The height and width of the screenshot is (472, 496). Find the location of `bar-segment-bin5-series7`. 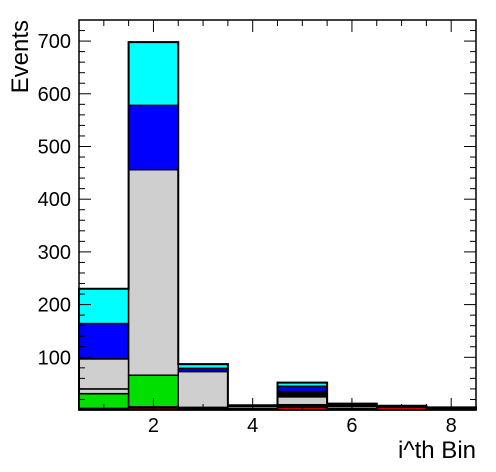

bar-segment-bin5-series7 is located at coordinates (302, 389).